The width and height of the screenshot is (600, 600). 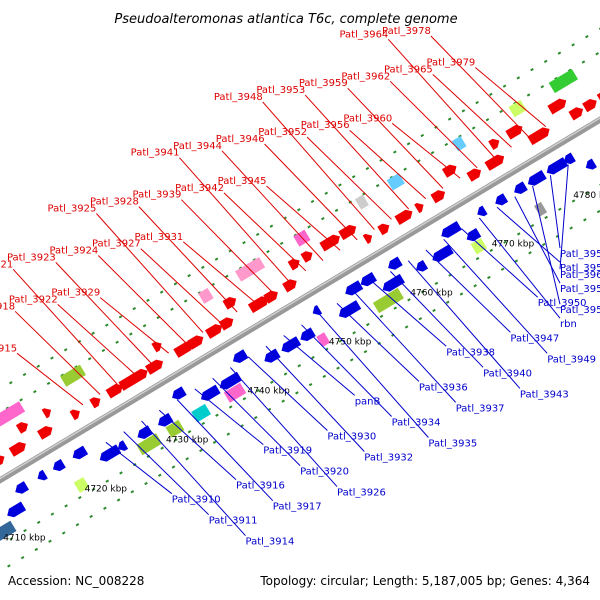 I want to click on gene-label: Patl_3942, so click(x=199, y=188).